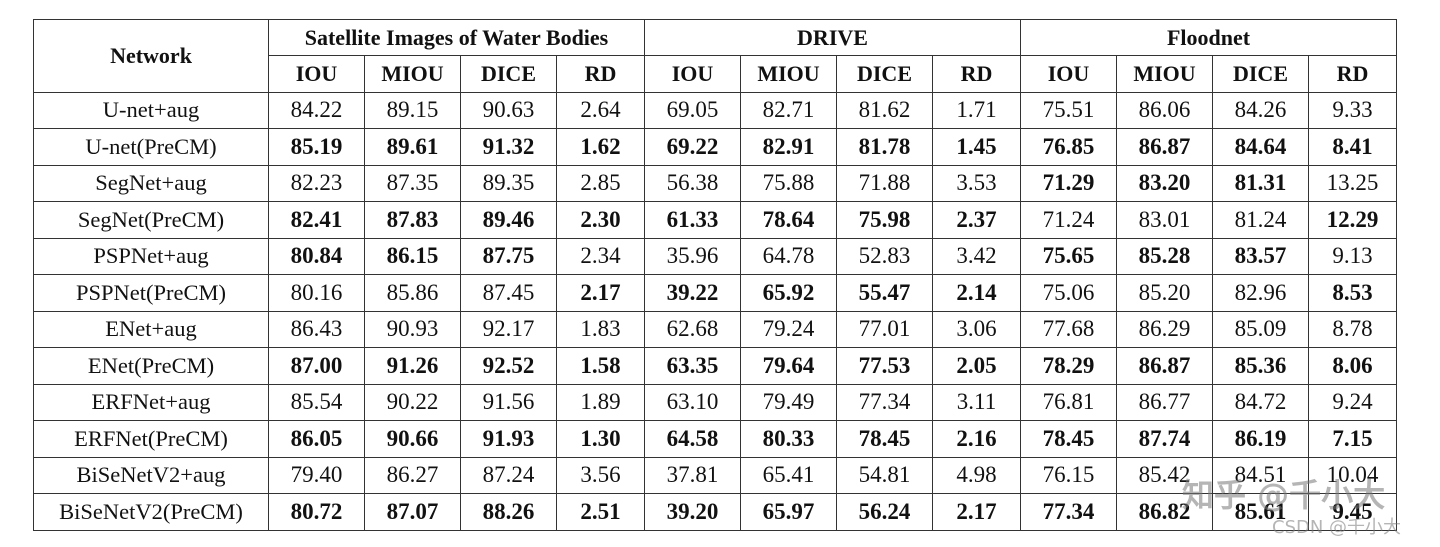 Image resolution: width=1440 pixels, height=547 pixels. I want to click on metric-value-cell: 82.71, so click(788, 110).